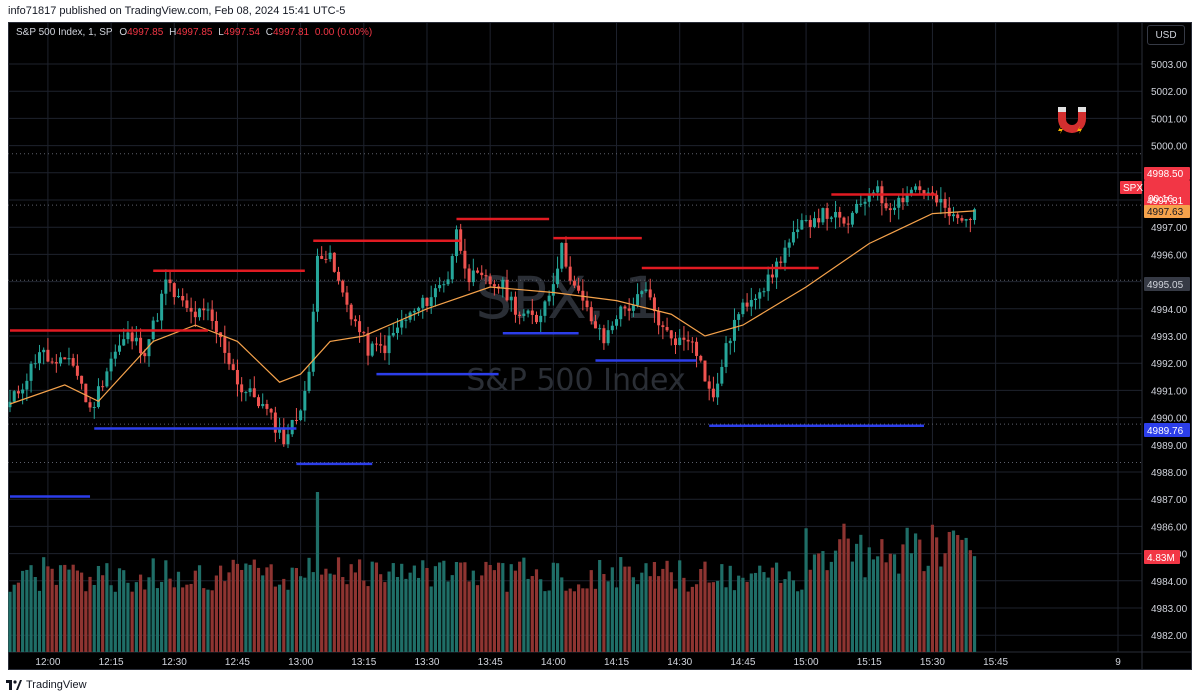 The height and width of the screenshot is (700, 1200). What do you see at coordinates (64, 32) in the screenshot?
I see `legend-symbol: S&P 500 Index, 1, SP` at bounding box center [64, 32].